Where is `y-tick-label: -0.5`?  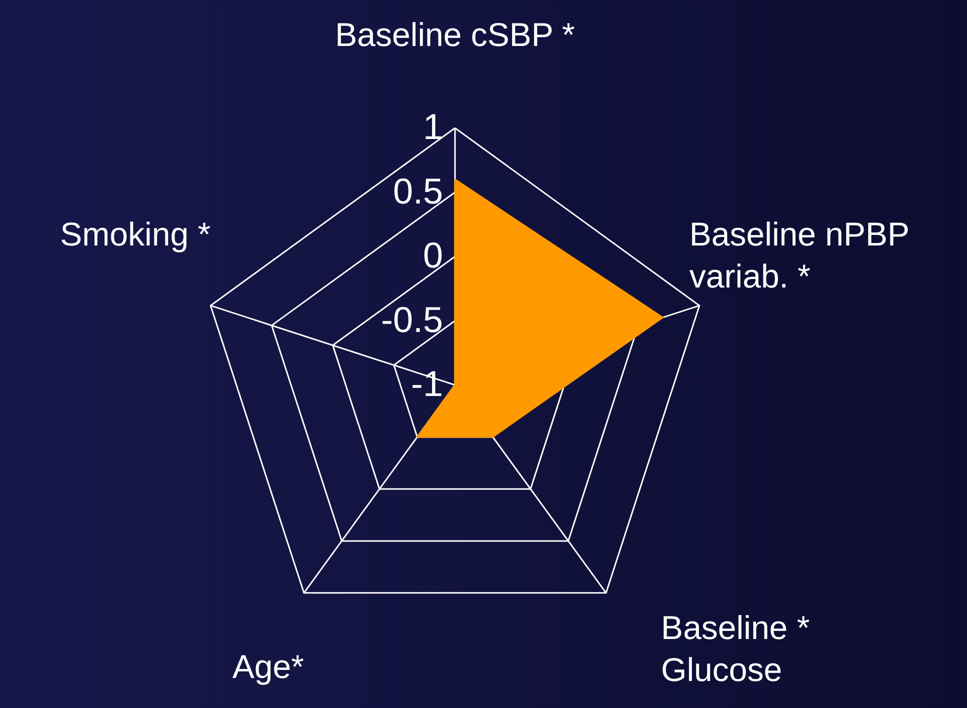 y-tick-label: -0.5 is located at coordinates (411, 319).